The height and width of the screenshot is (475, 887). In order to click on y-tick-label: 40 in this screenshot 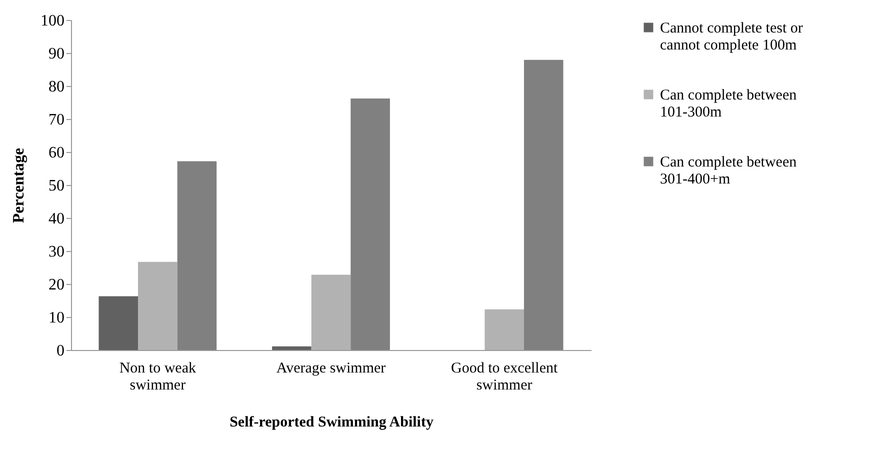, I will do `click(56, 219)`.